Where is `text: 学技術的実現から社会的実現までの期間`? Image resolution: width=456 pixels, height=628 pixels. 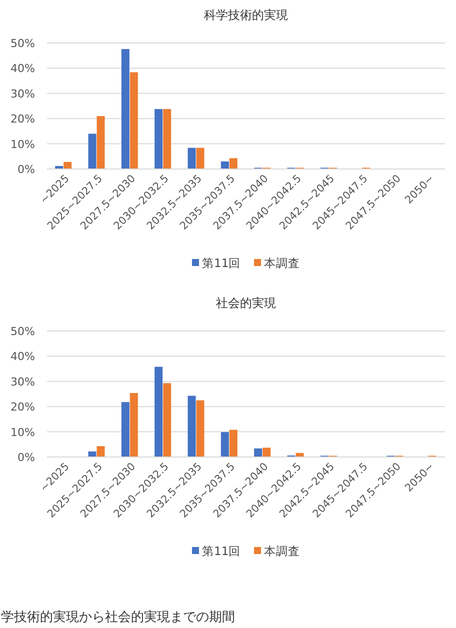
text: 学技術的実現から社会的実現までの期間 is located at coordinates (118, 617).